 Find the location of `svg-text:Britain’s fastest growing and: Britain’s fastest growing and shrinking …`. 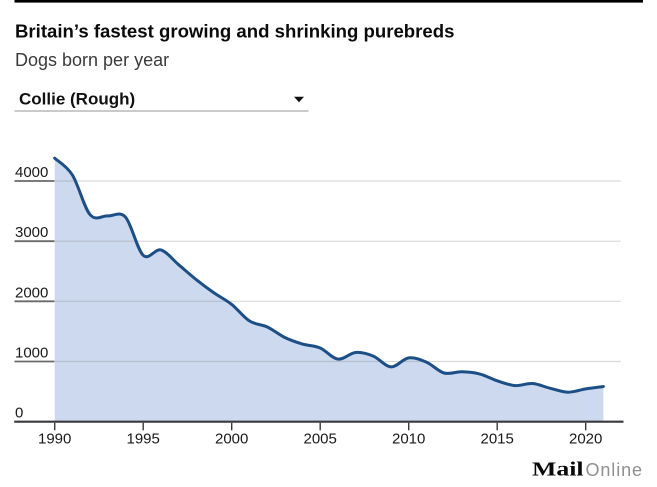

svg-text:Britain’s fastest growing and: Britain’s fastest growing and shrinking … is located at coordinates (234, 30).